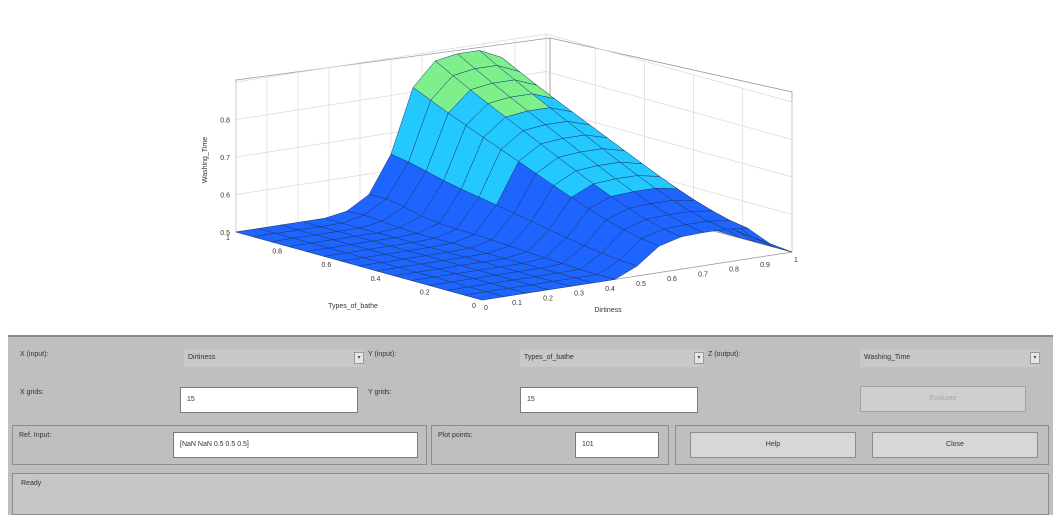 The height and width of the screenshot is (515, 1053). Describe the element at coordinates (887, 357) in the screenshot. I see `z-output-value: Washing_Time` at that location.